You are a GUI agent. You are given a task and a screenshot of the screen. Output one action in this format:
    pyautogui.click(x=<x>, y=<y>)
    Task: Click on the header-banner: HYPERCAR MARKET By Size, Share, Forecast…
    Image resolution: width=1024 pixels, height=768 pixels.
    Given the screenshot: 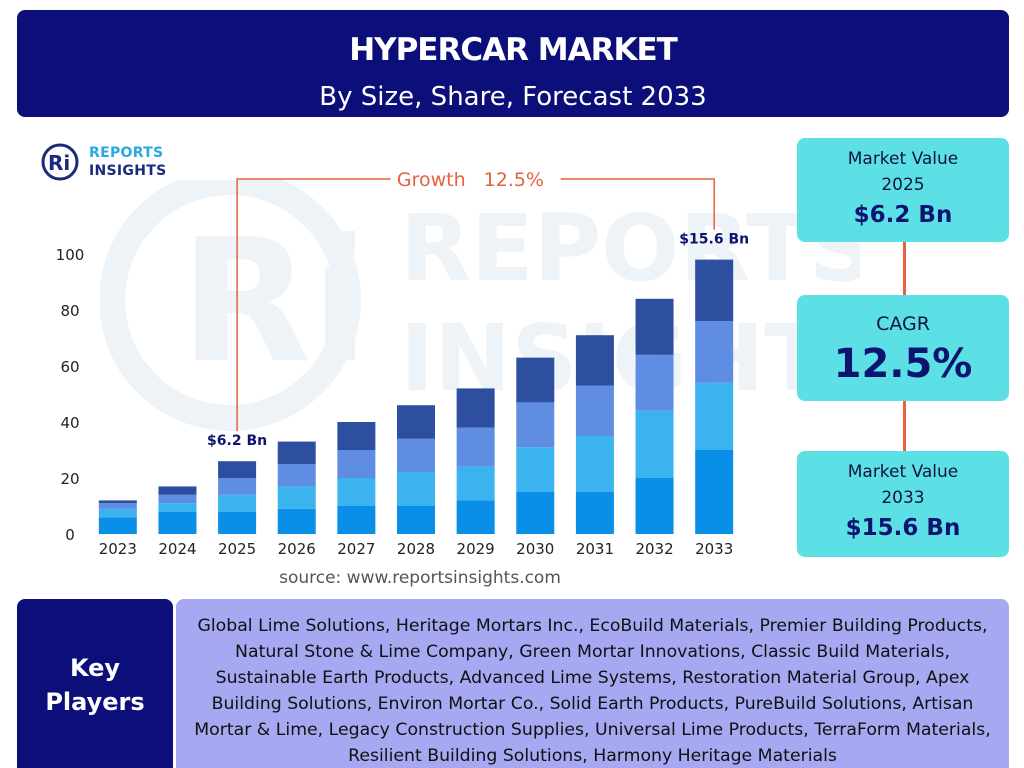 What is the action you would take?
    pyautogui.click(x=513, y=63)
    